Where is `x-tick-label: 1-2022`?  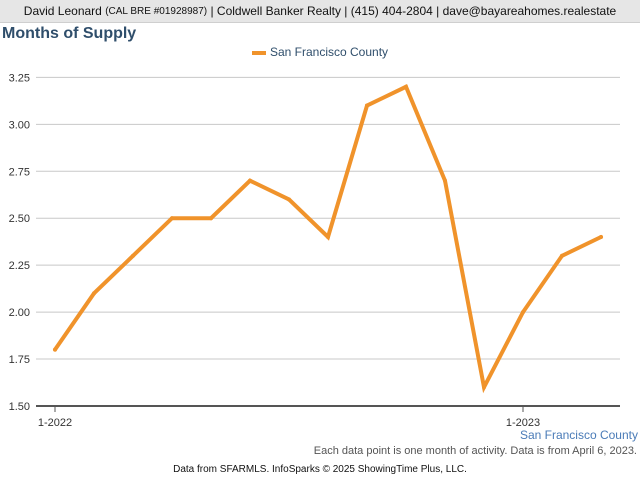
x-tick-label: 1-2022 is located at coordinates (55, 423).